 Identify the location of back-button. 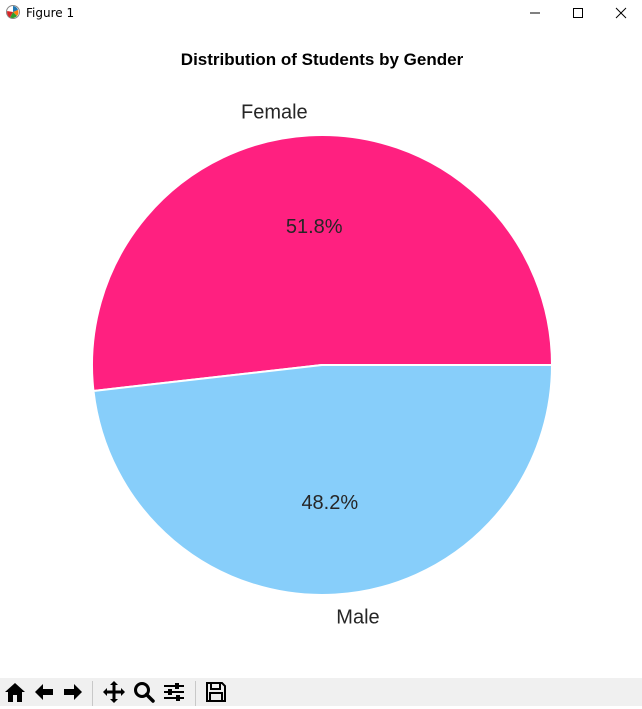
(43, 694).